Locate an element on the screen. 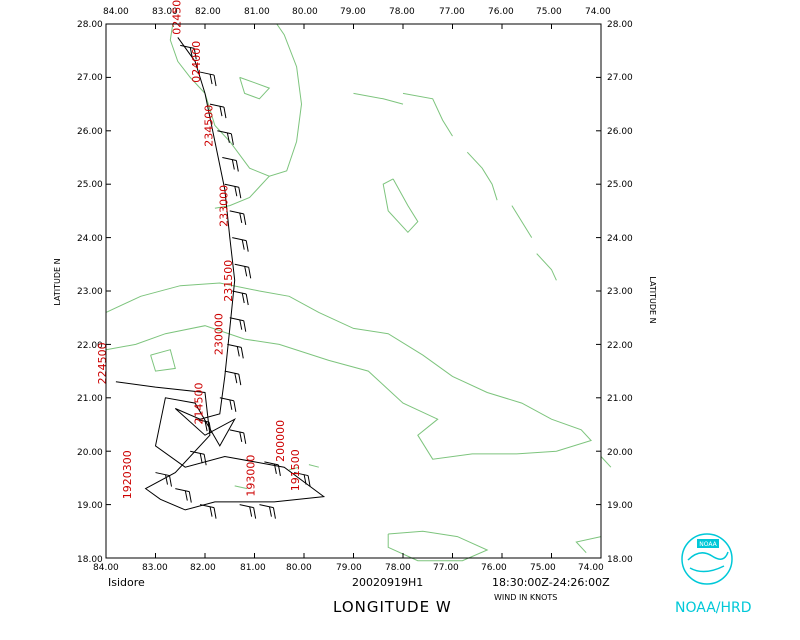  lat-tick: 28.00 is located at coordinates (90, 25).